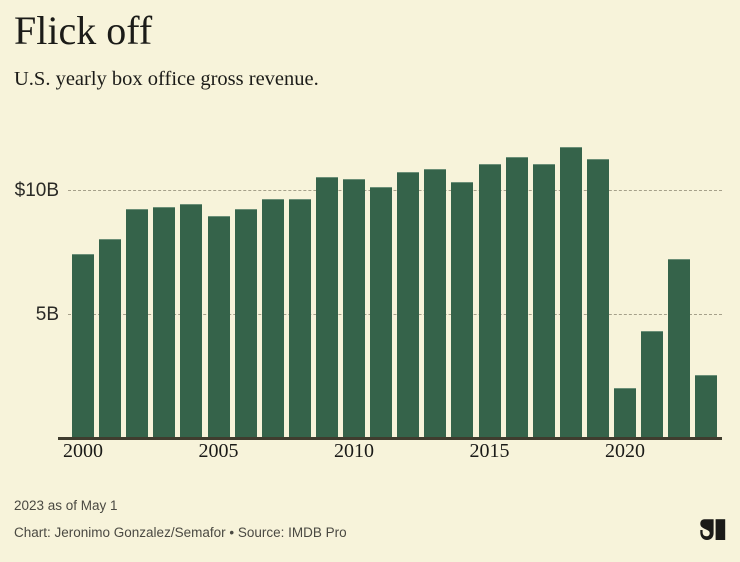  What do you see at coordinates (66, 505) in the screenshot?
I see `footer-note: 2023 as of May 1` at bounding box center [66, 505].